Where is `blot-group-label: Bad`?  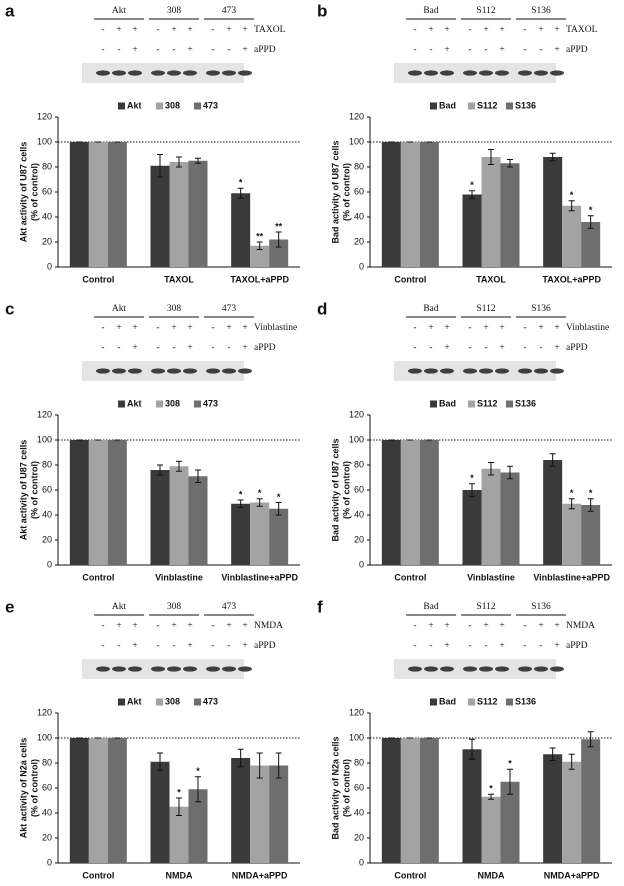
blot-group-label: Bad is located at coordinates (431, 11).